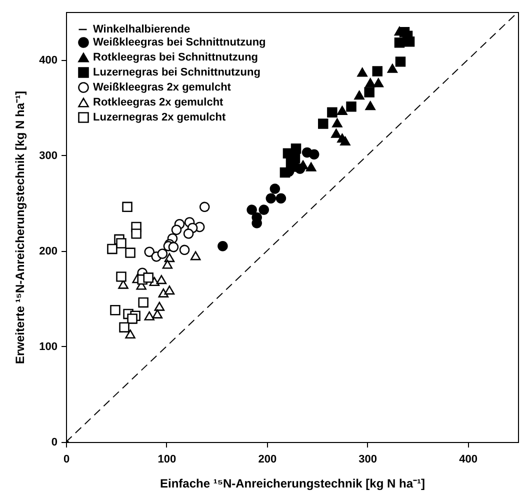 The image size is (524, 502). Describe the element at coordinates (175, 58) in the screenshot. I see `legend-label: Rotkleegras bei Schnittnutzung` at that location.